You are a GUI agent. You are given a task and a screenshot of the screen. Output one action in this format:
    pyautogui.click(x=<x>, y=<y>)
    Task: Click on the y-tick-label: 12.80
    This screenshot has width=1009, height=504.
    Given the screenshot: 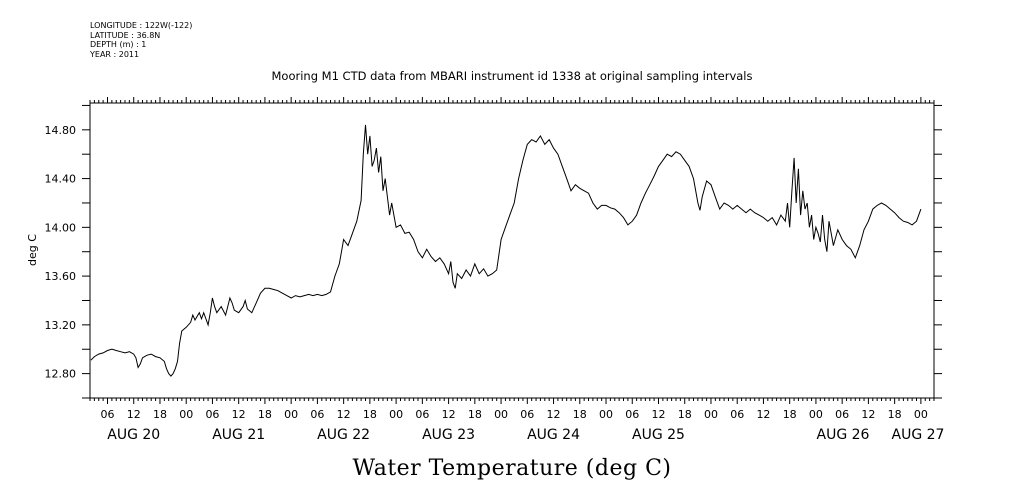 What is the action you would take?
    pyautogui.click(x=61, y=374)
    